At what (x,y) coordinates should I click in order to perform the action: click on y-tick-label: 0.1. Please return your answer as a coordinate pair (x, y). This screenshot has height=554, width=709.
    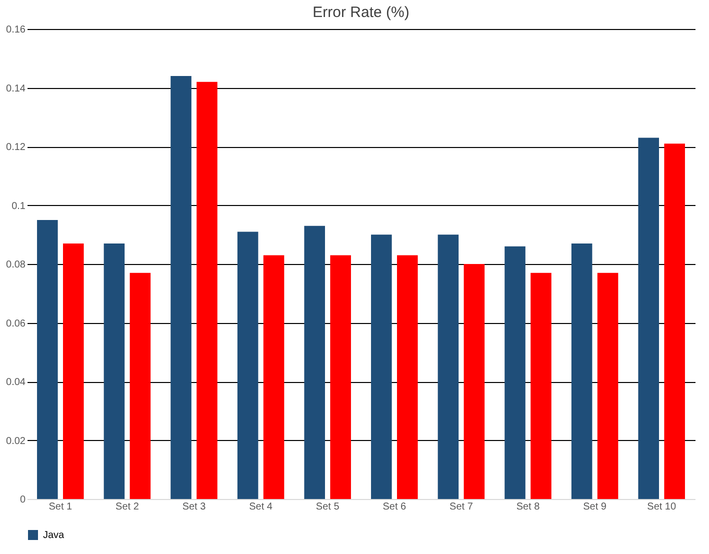
    Looking at the image, I should click on (19, 206).